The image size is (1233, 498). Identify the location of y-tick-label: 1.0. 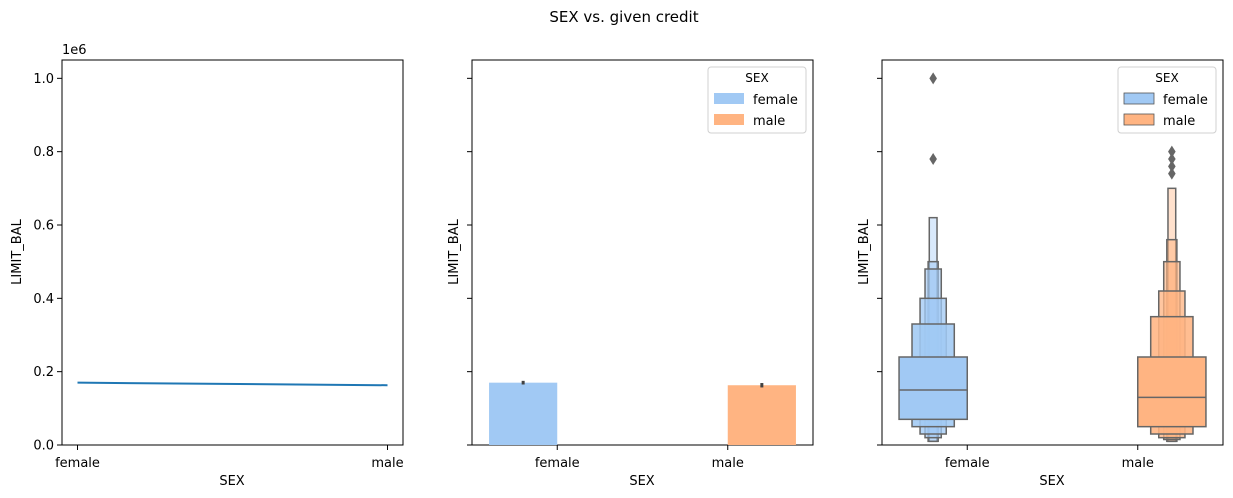
(43, 79).